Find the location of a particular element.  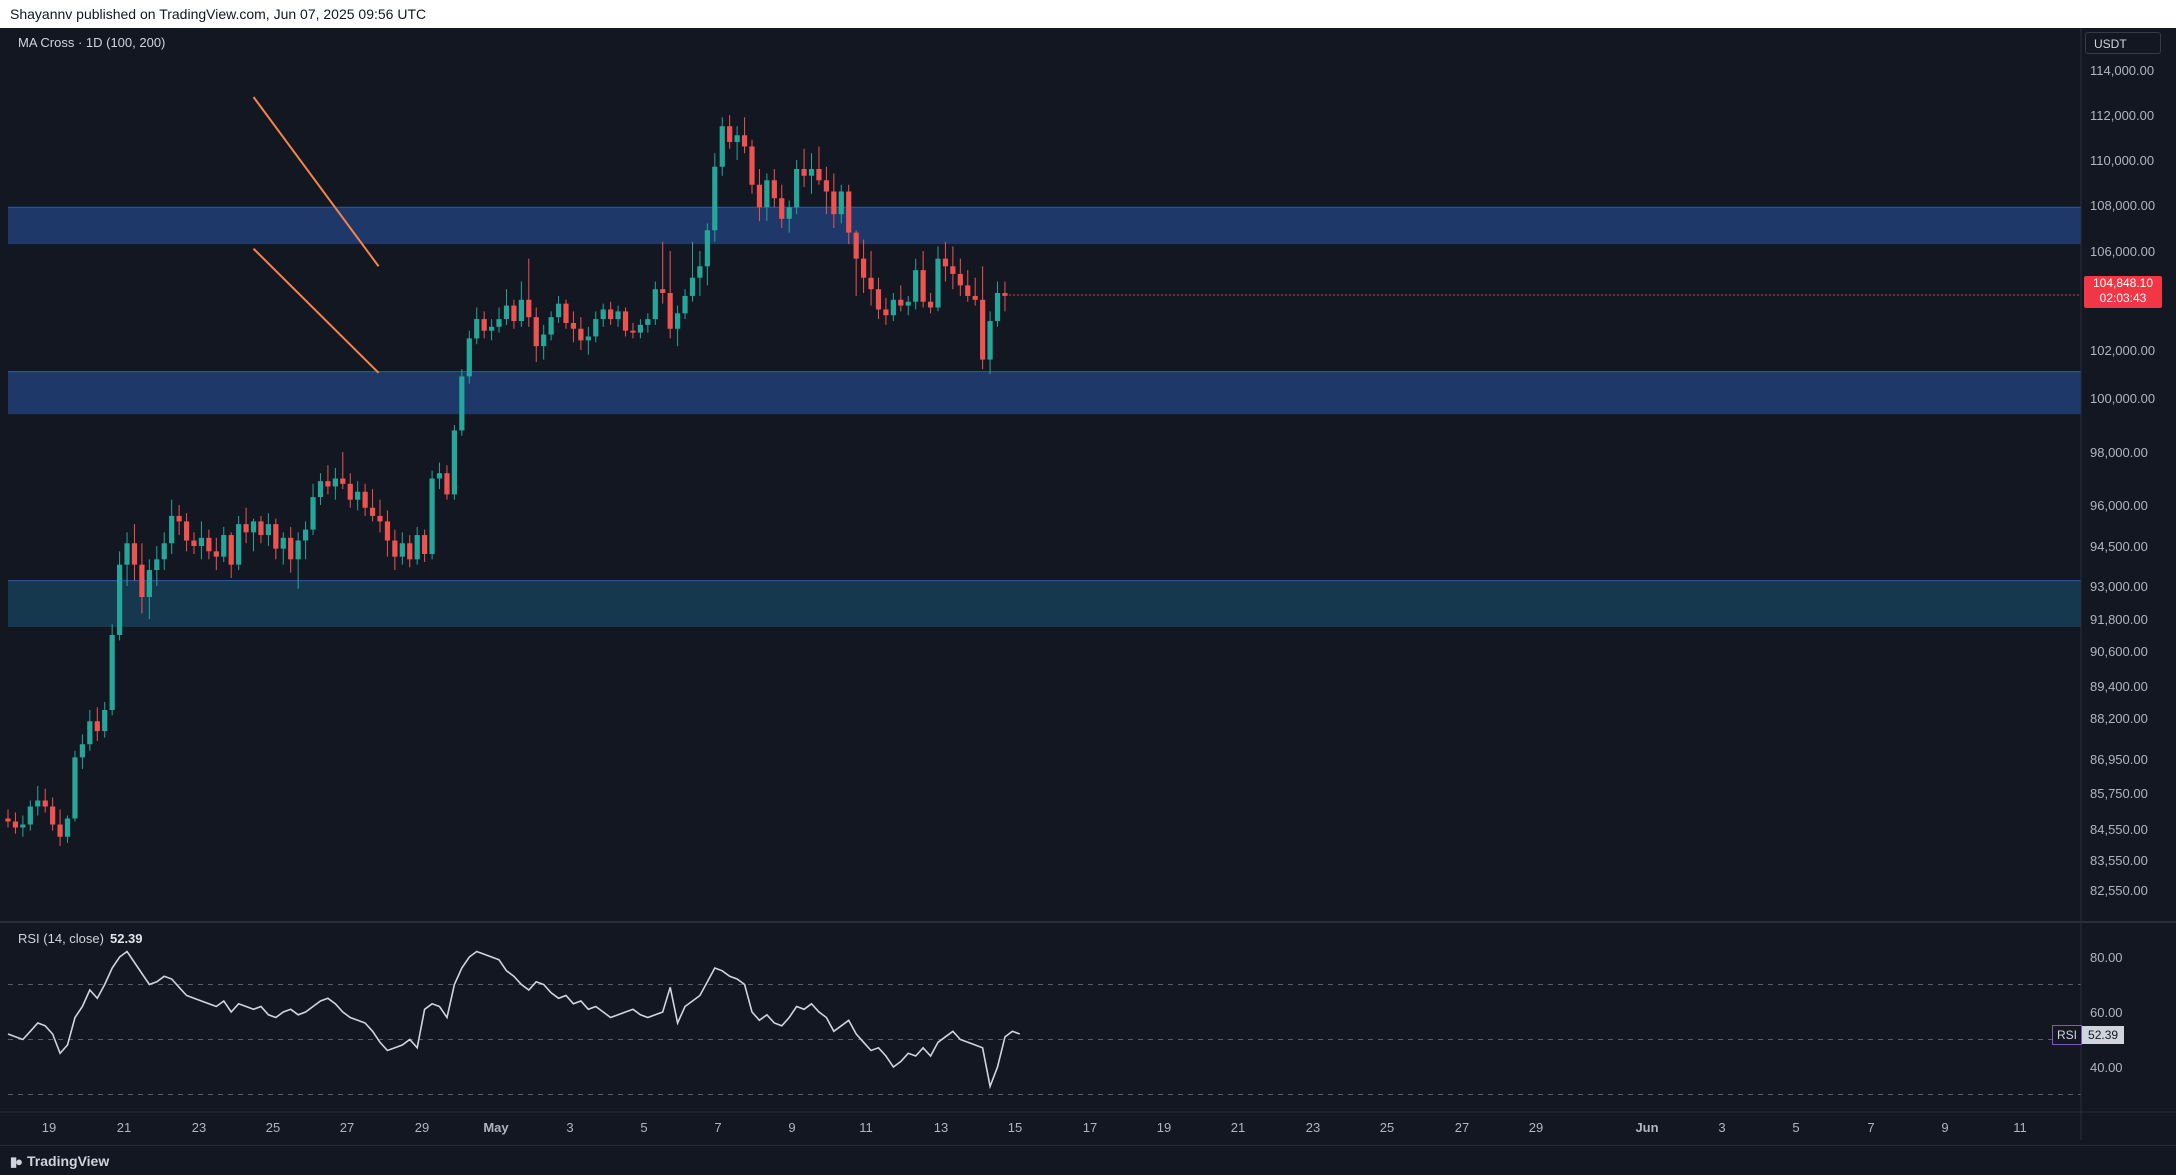

time-tick-label: 19 is located at coordinates (49, 1127).